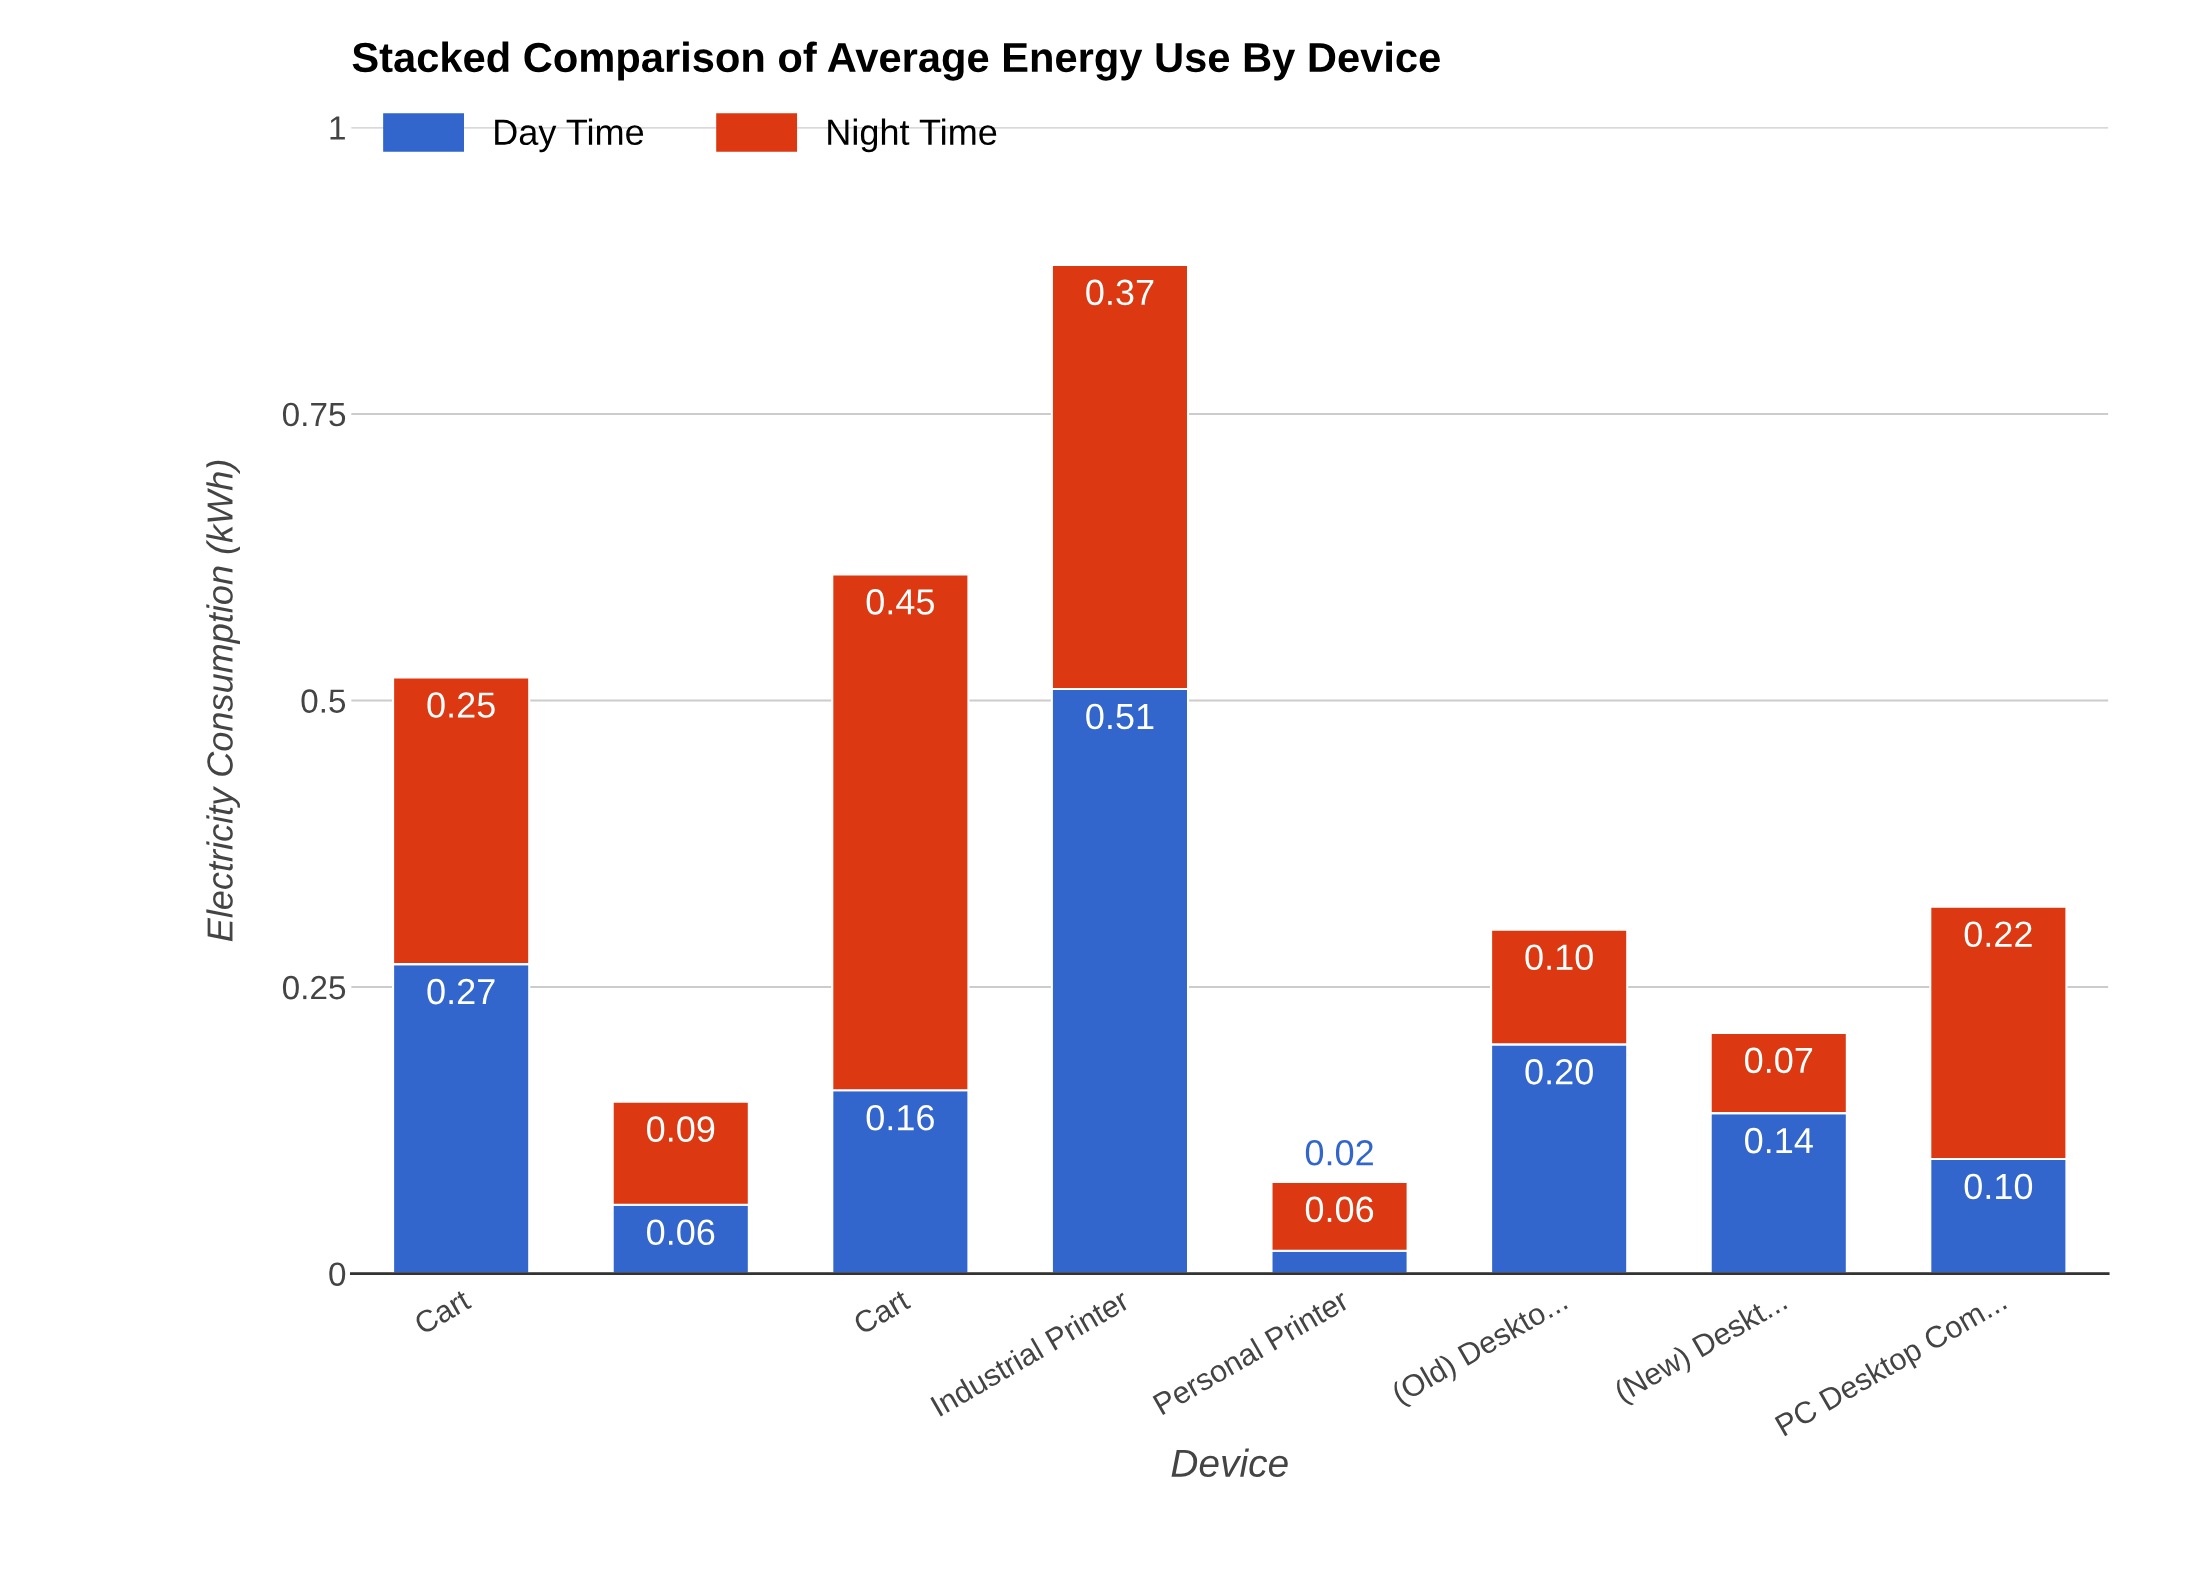 The width and height of the screenshot is (2196, 1592). What do you see at coordinates (1229, 1463) in the screenshot?
I see `x-axis-title: Device` at bounding box center [1229, 1463].